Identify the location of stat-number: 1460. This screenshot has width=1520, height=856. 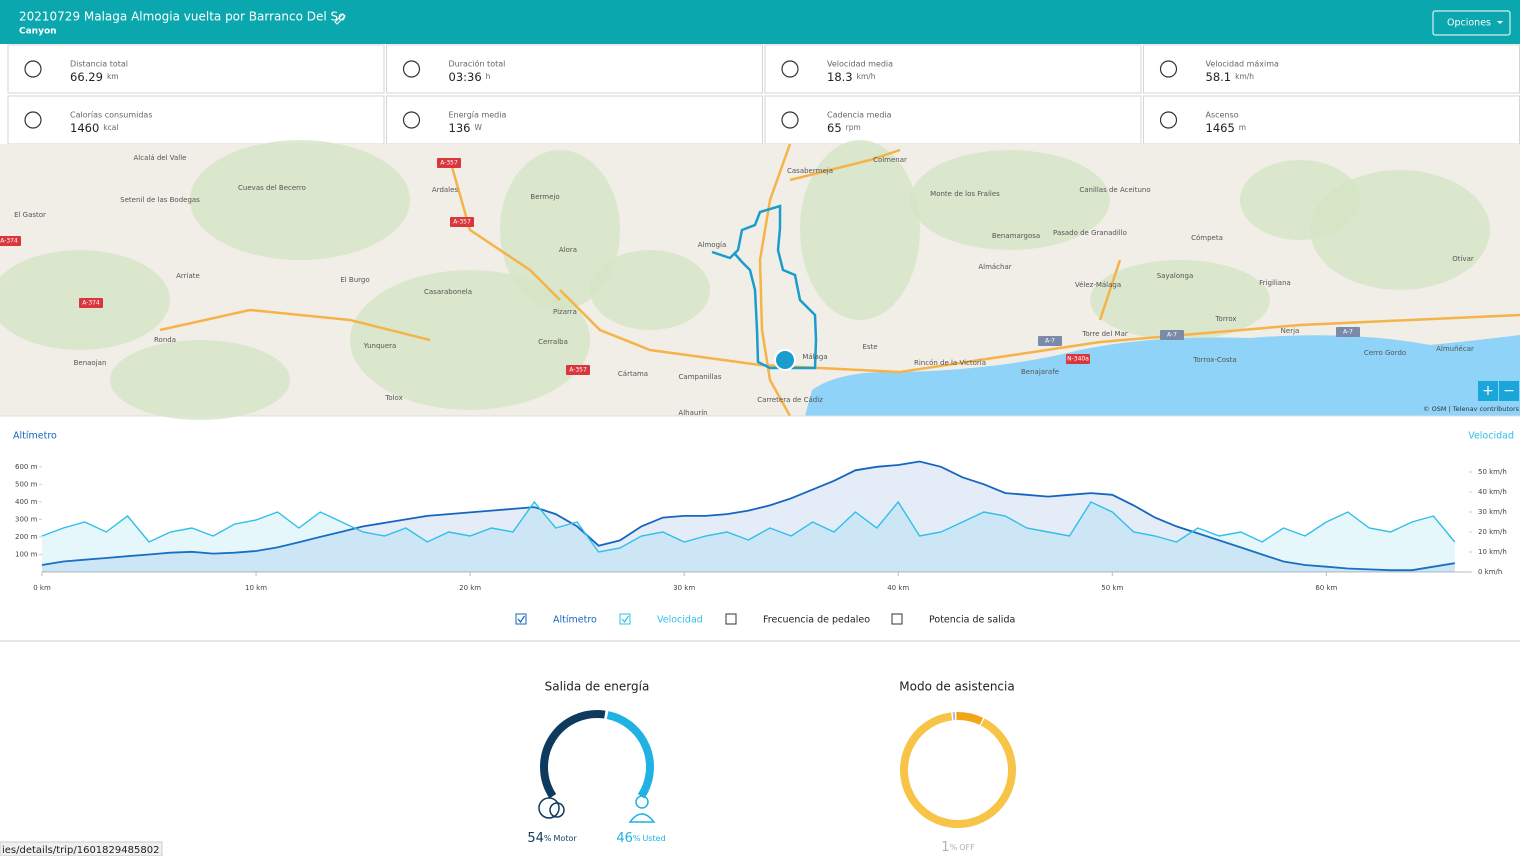
(84, 128).